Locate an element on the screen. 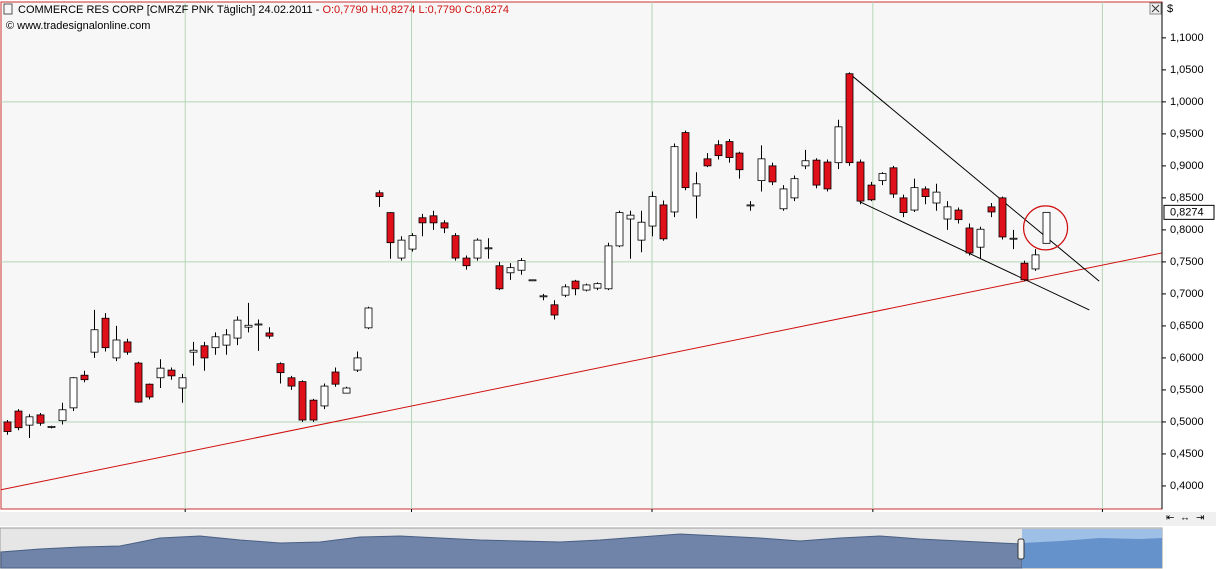 This screenshot has height=569, width=1216. y-tick-label: 0,6500 is located at coordinates (1187, 326).